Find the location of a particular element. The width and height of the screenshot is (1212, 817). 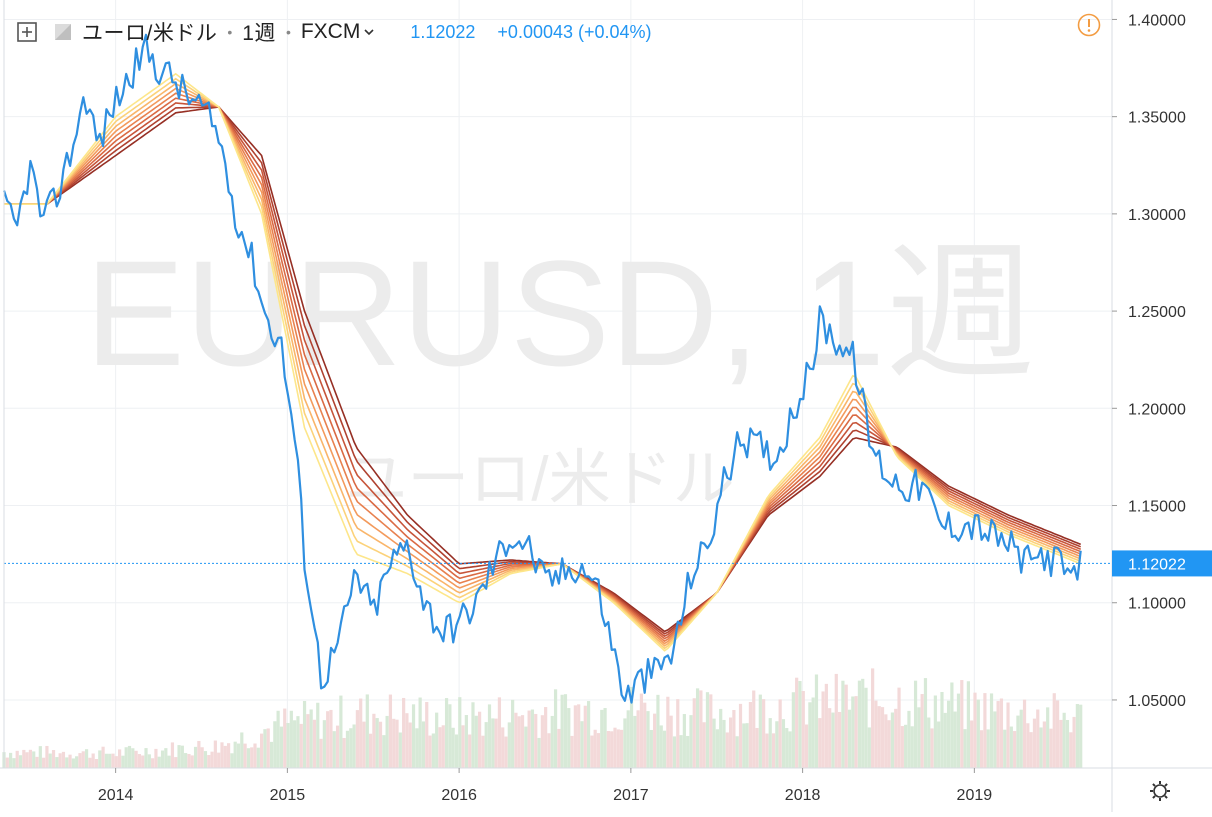

last-price: 1.12022 is located at coordinates (443, 31).